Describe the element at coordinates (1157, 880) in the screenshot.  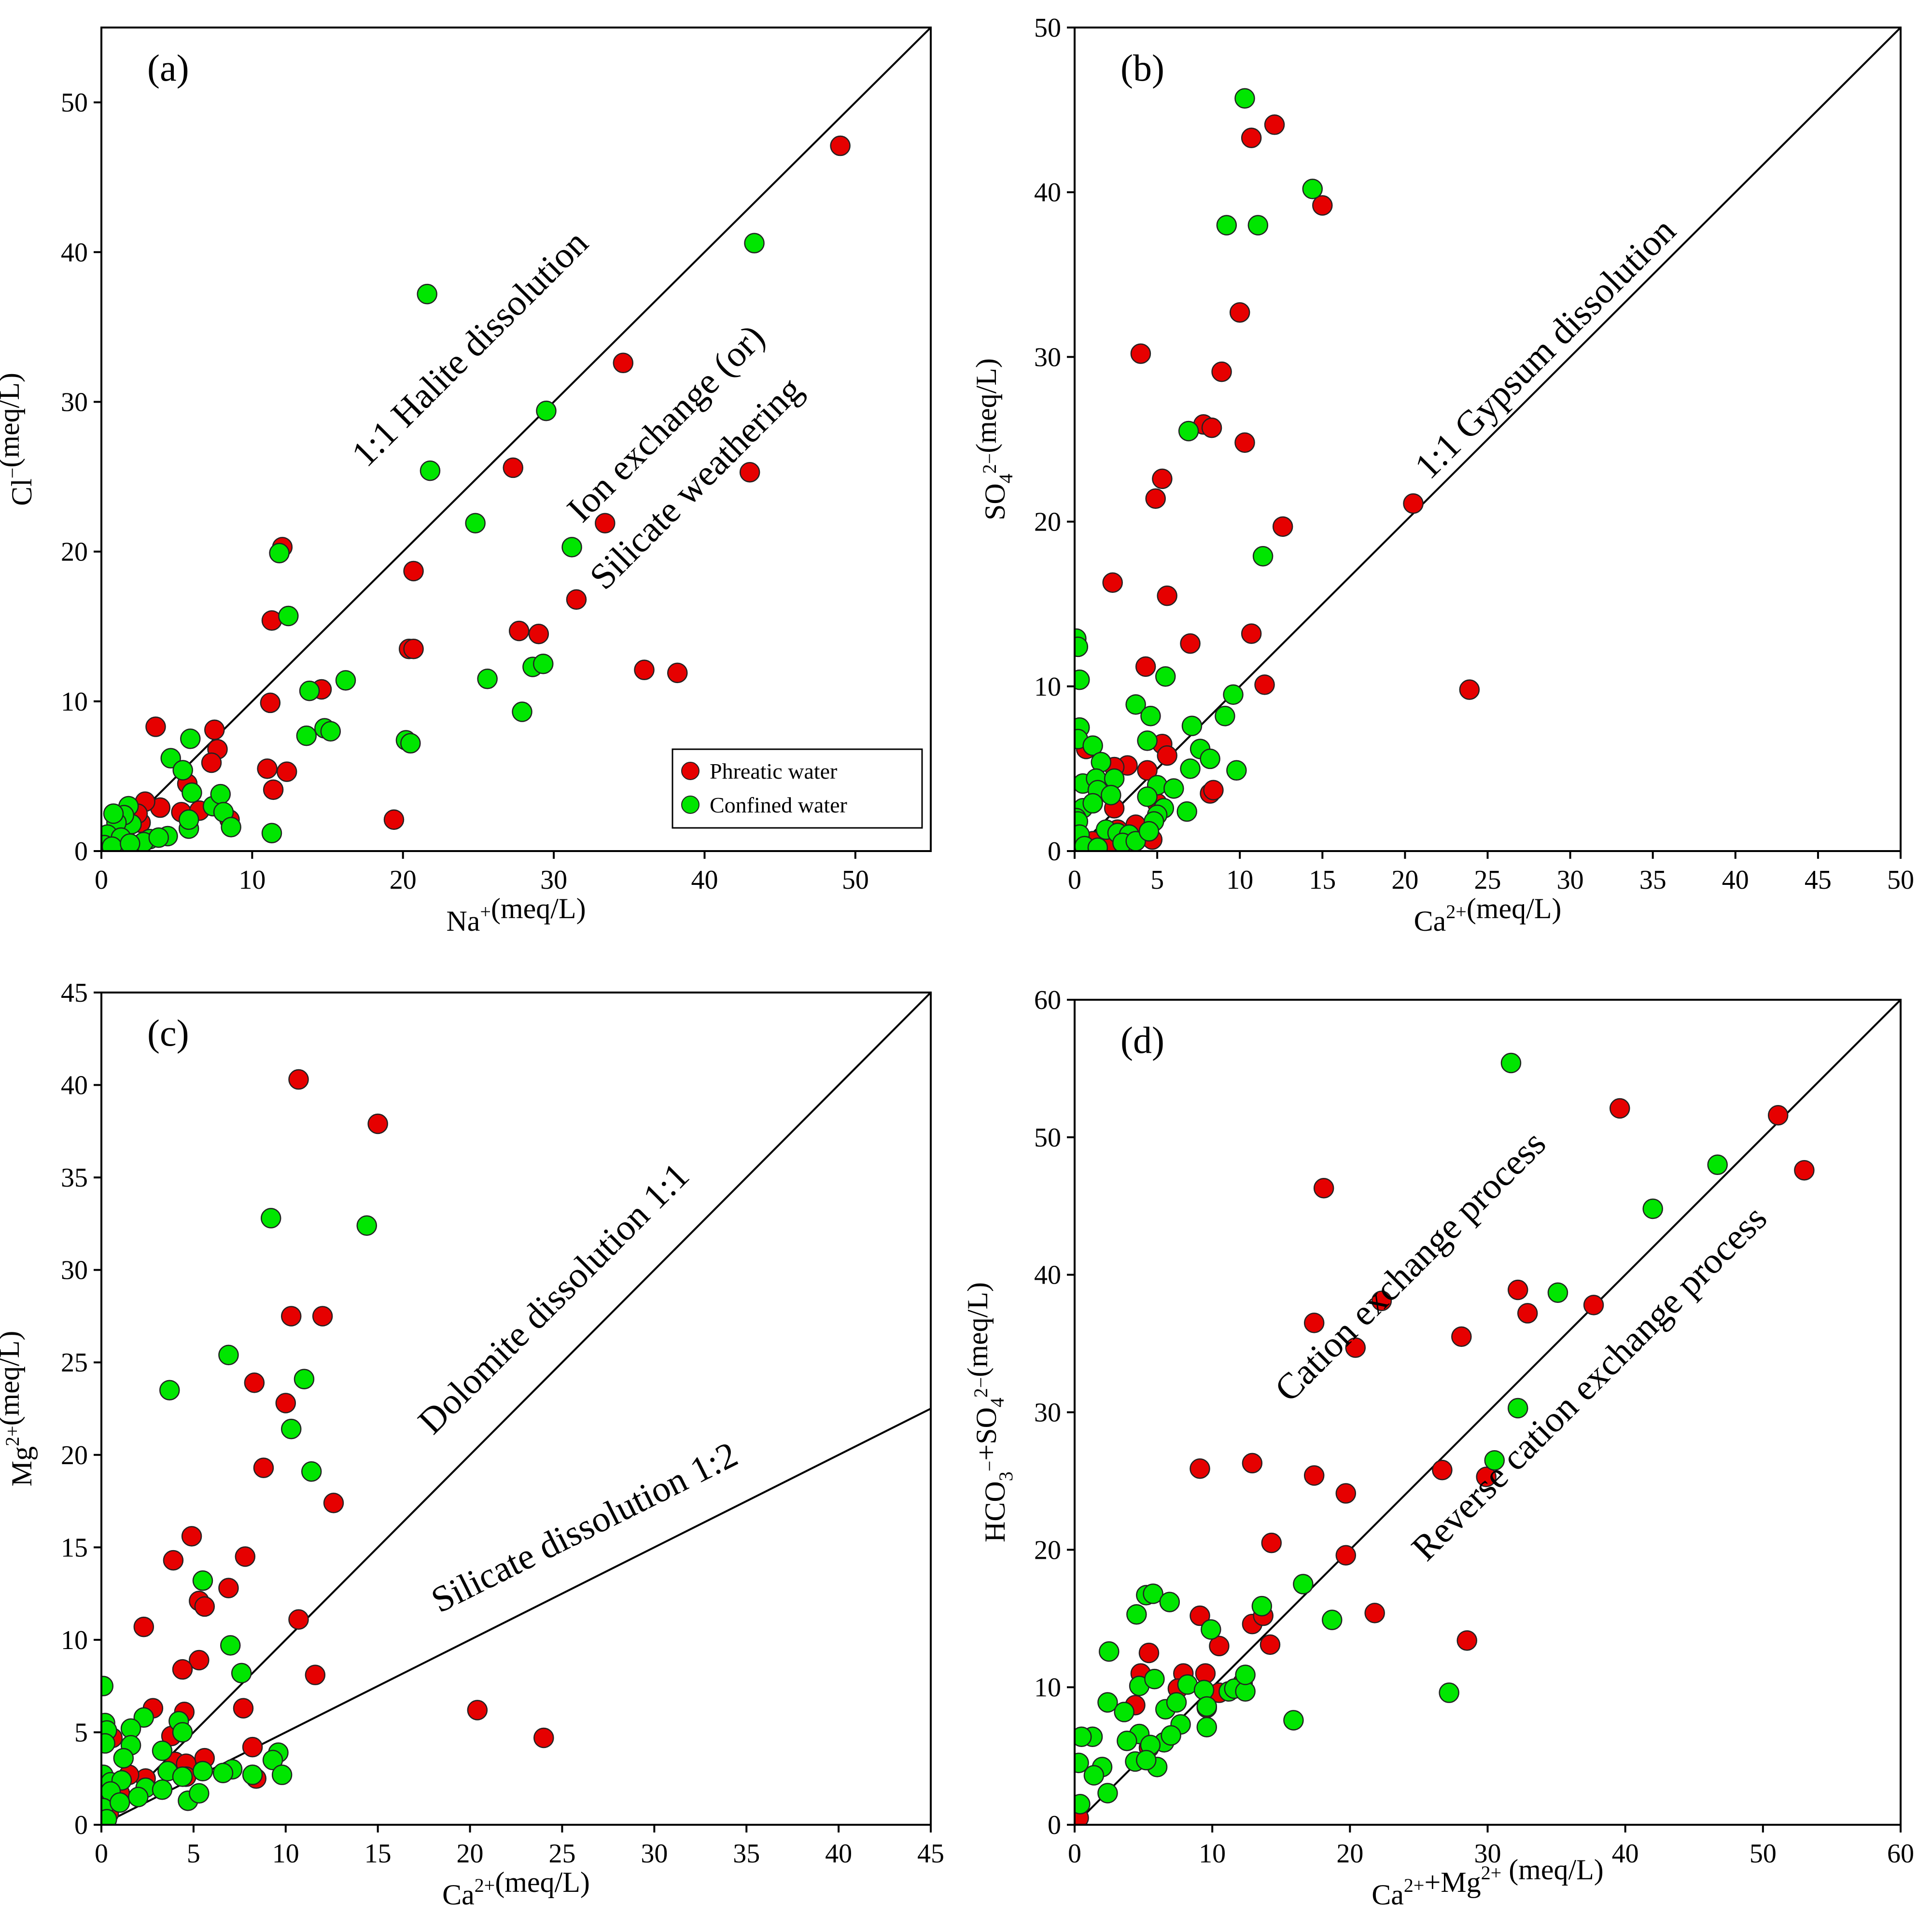
I see `x-tick-label: 5` at that location.